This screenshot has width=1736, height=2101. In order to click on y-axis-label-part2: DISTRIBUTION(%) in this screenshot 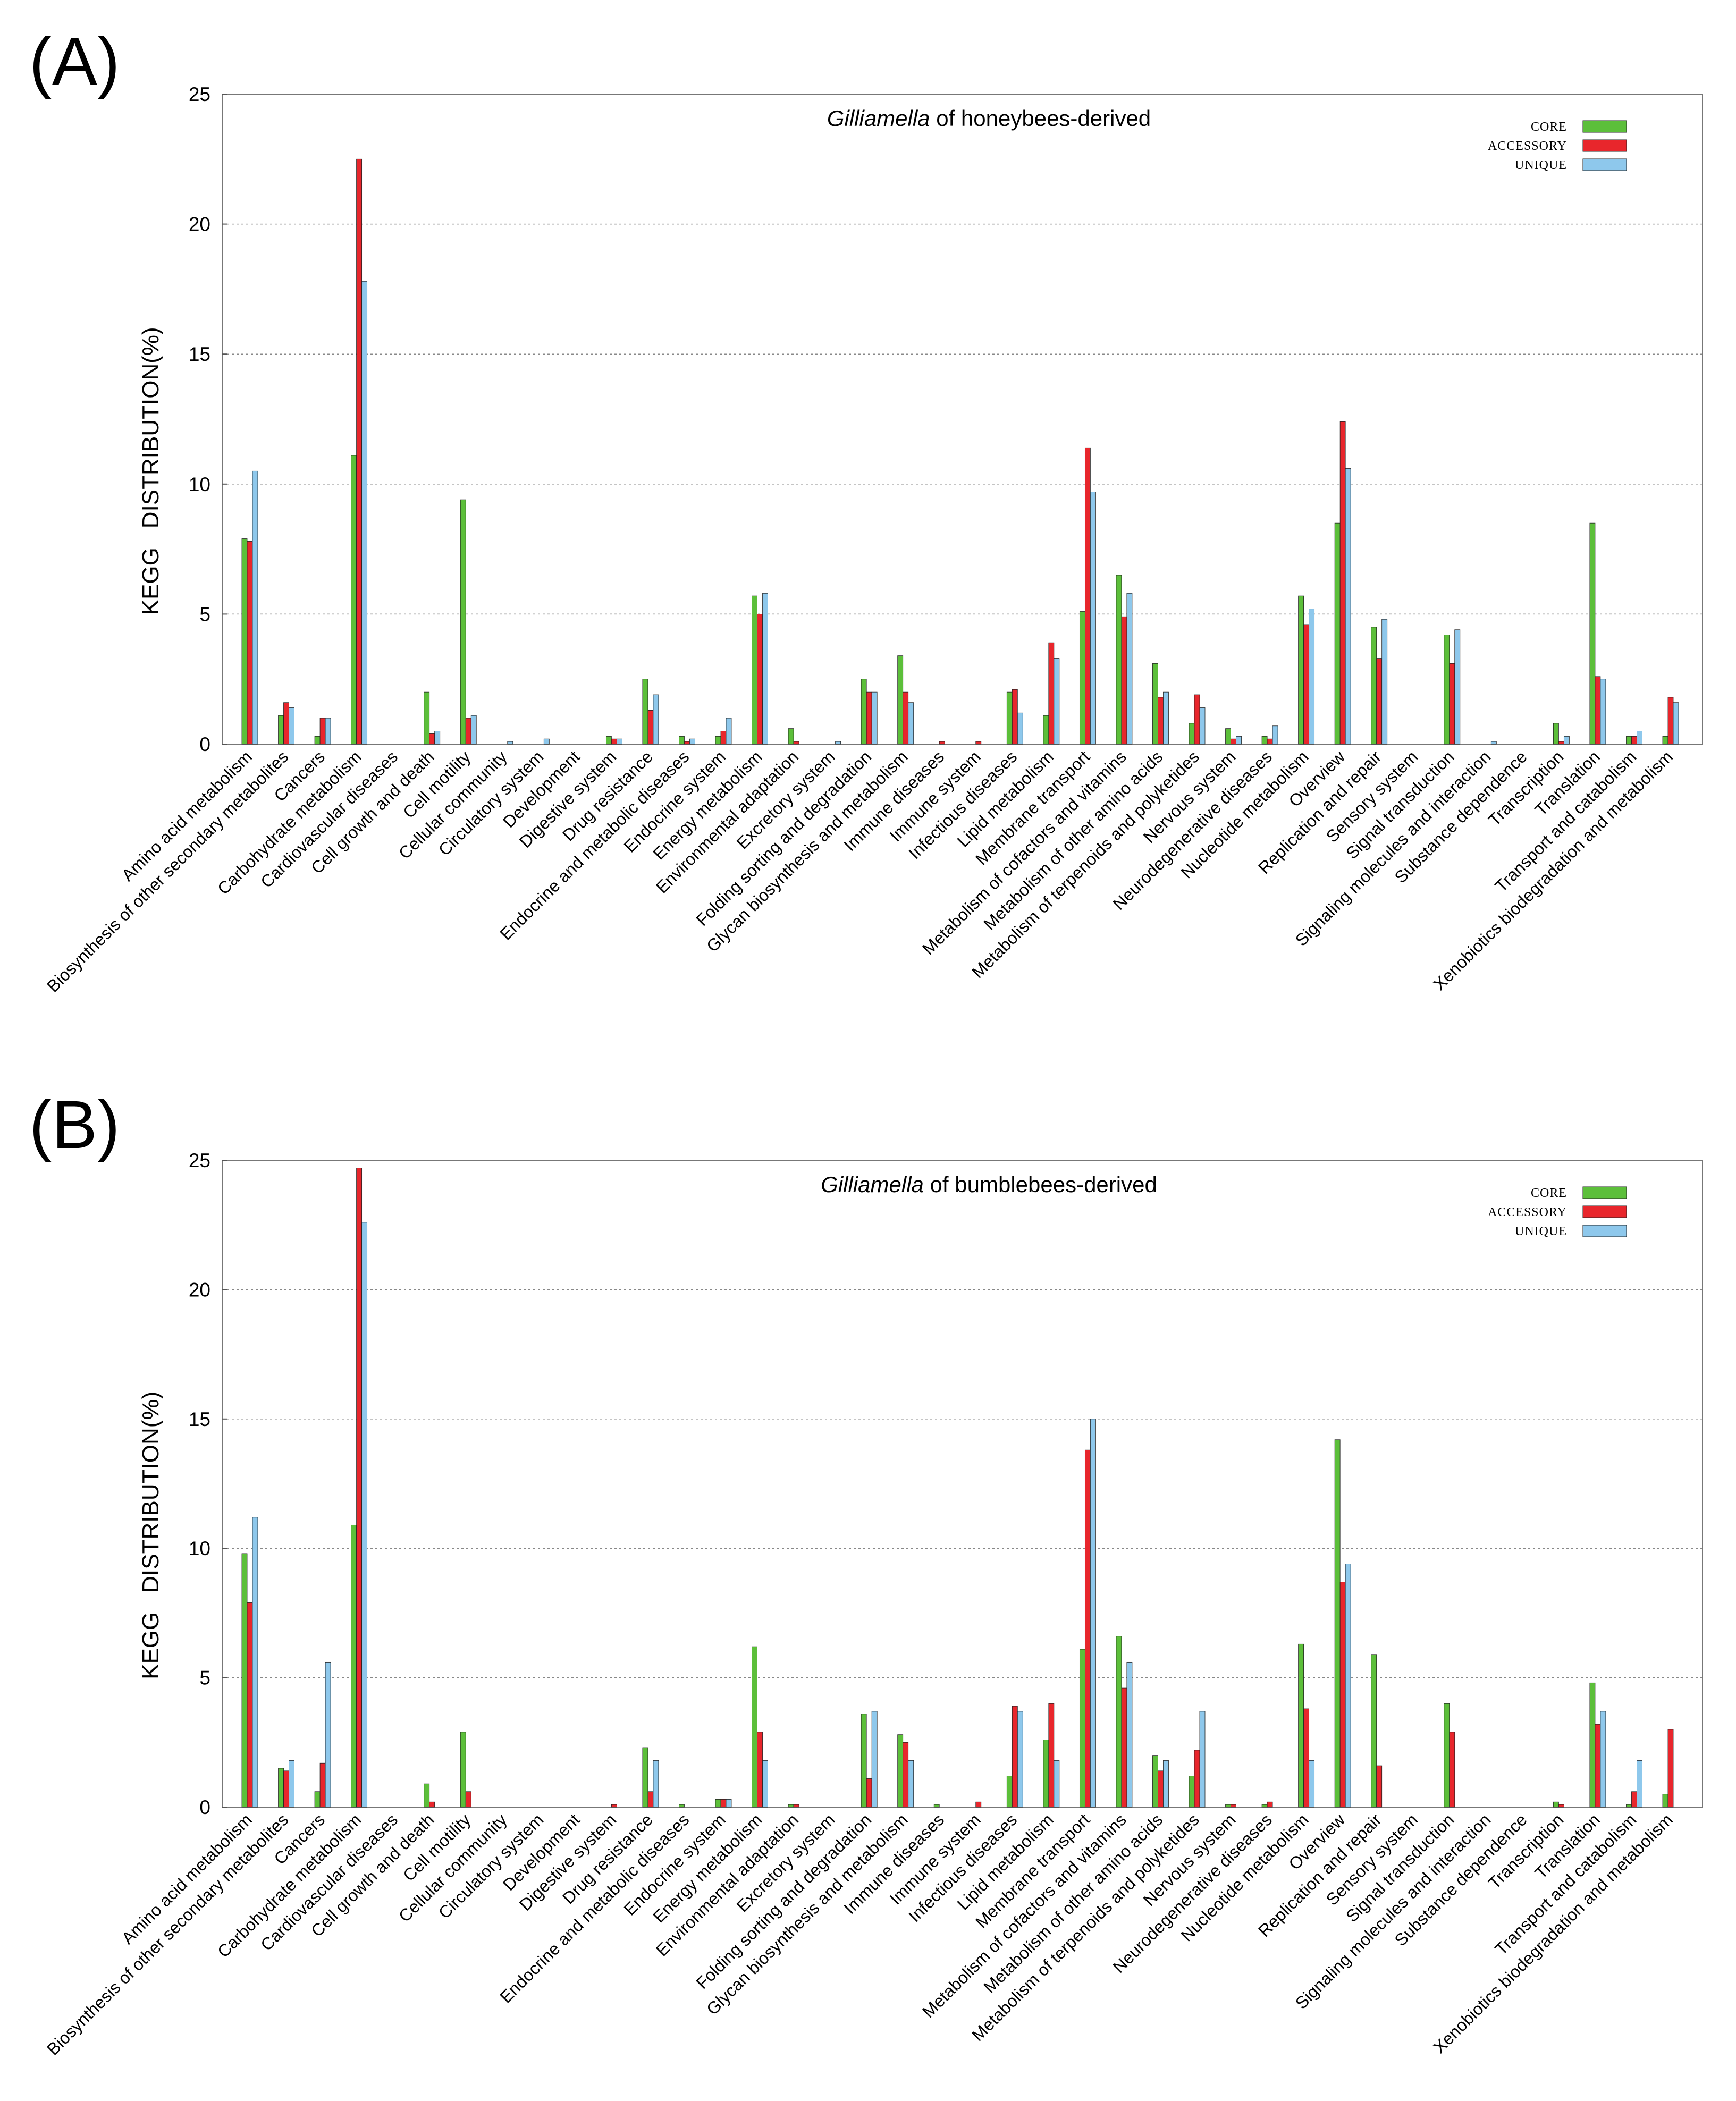, I will do `click(151, 427)`.